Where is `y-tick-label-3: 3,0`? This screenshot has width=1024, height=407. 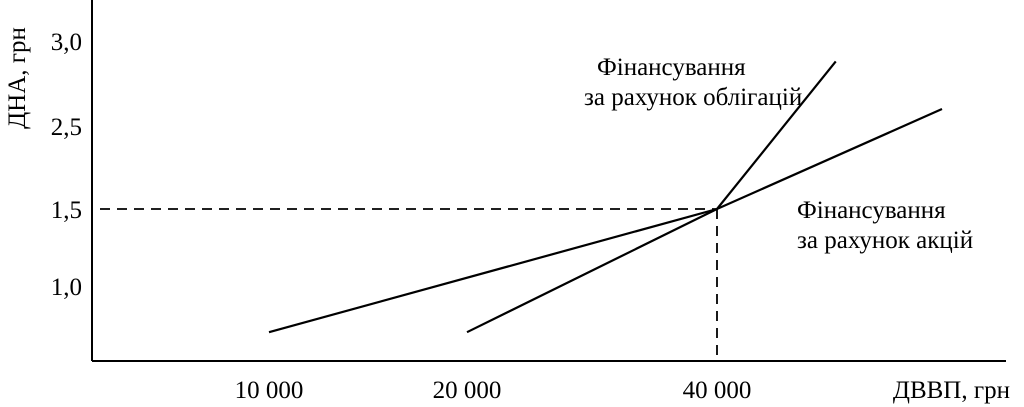 y-tick-label-3: 3,0 is located at coordinates (66, 42).